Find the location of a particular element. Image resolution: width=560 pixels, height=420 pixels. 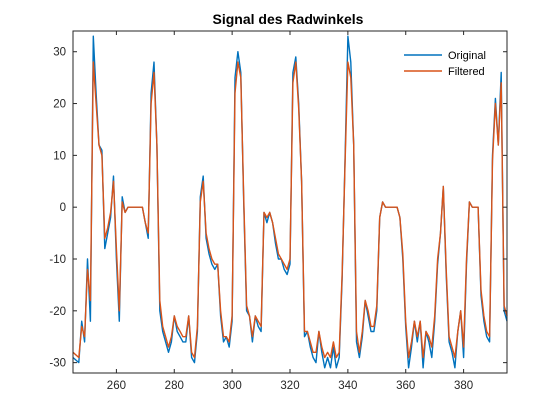

legend-label-original: Original is located at coordinates (467, 56).